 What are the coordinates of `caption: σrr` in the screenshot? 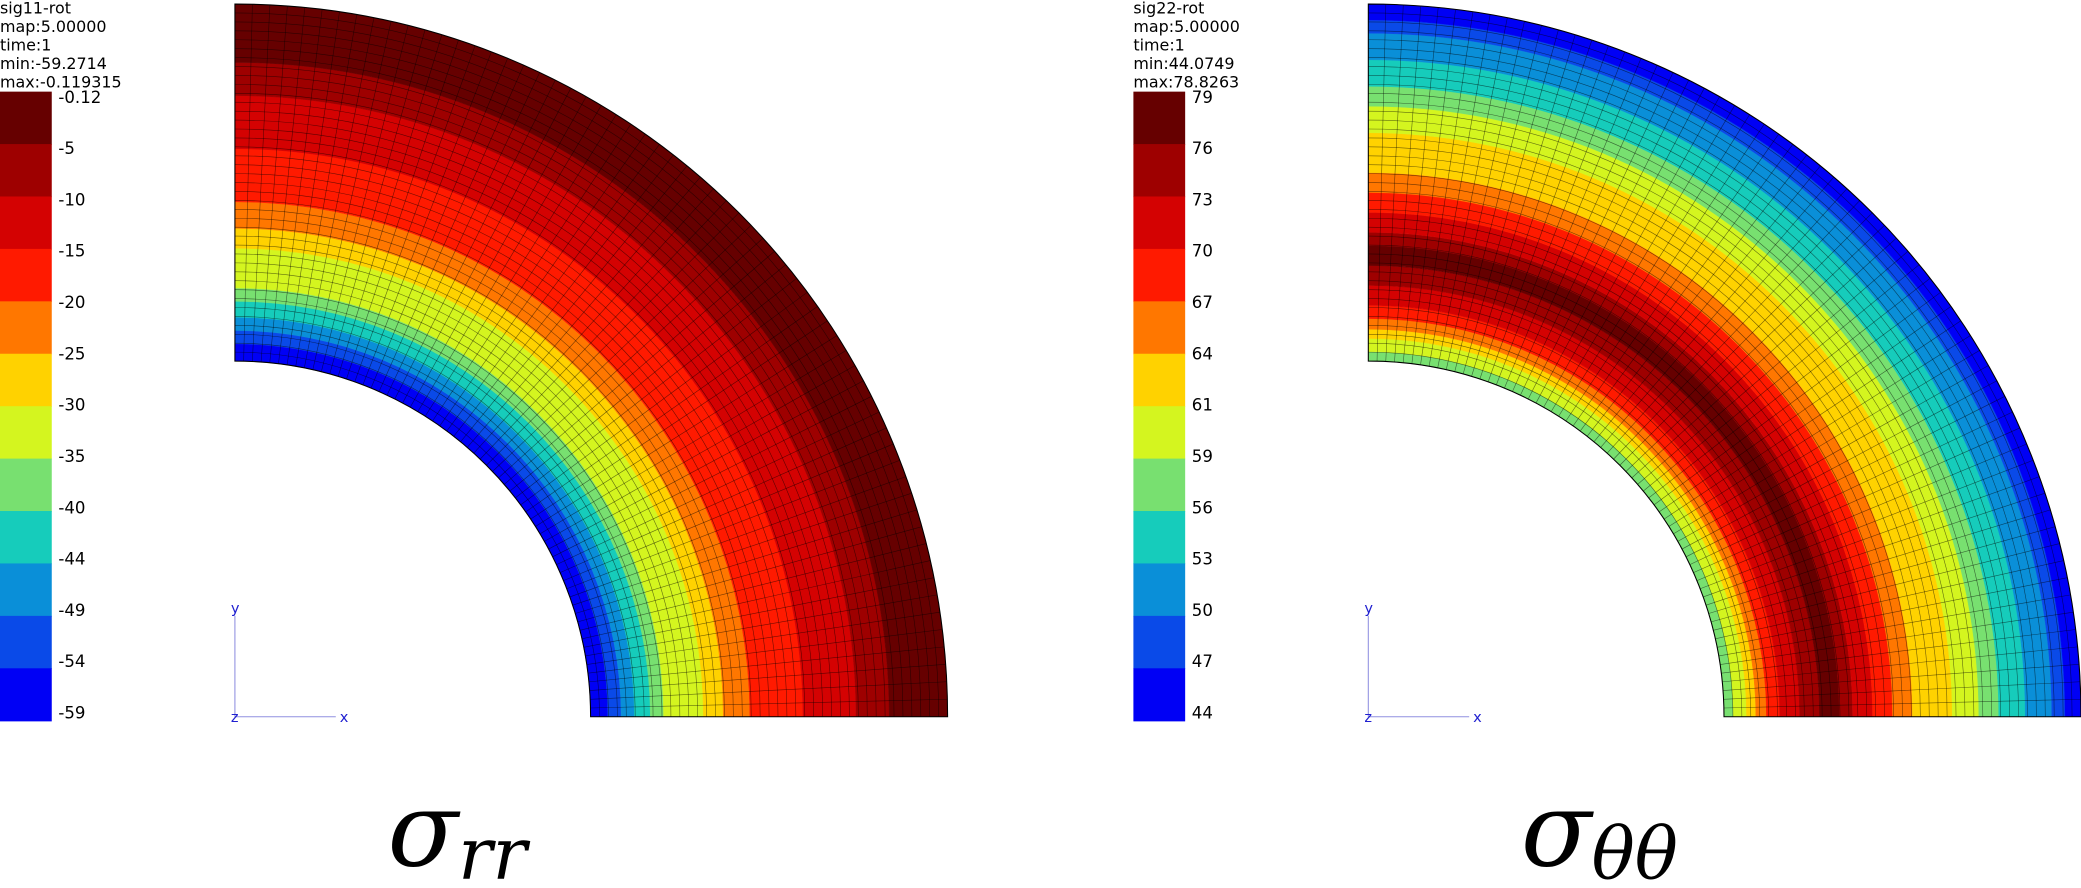 It's located at (459, 829).